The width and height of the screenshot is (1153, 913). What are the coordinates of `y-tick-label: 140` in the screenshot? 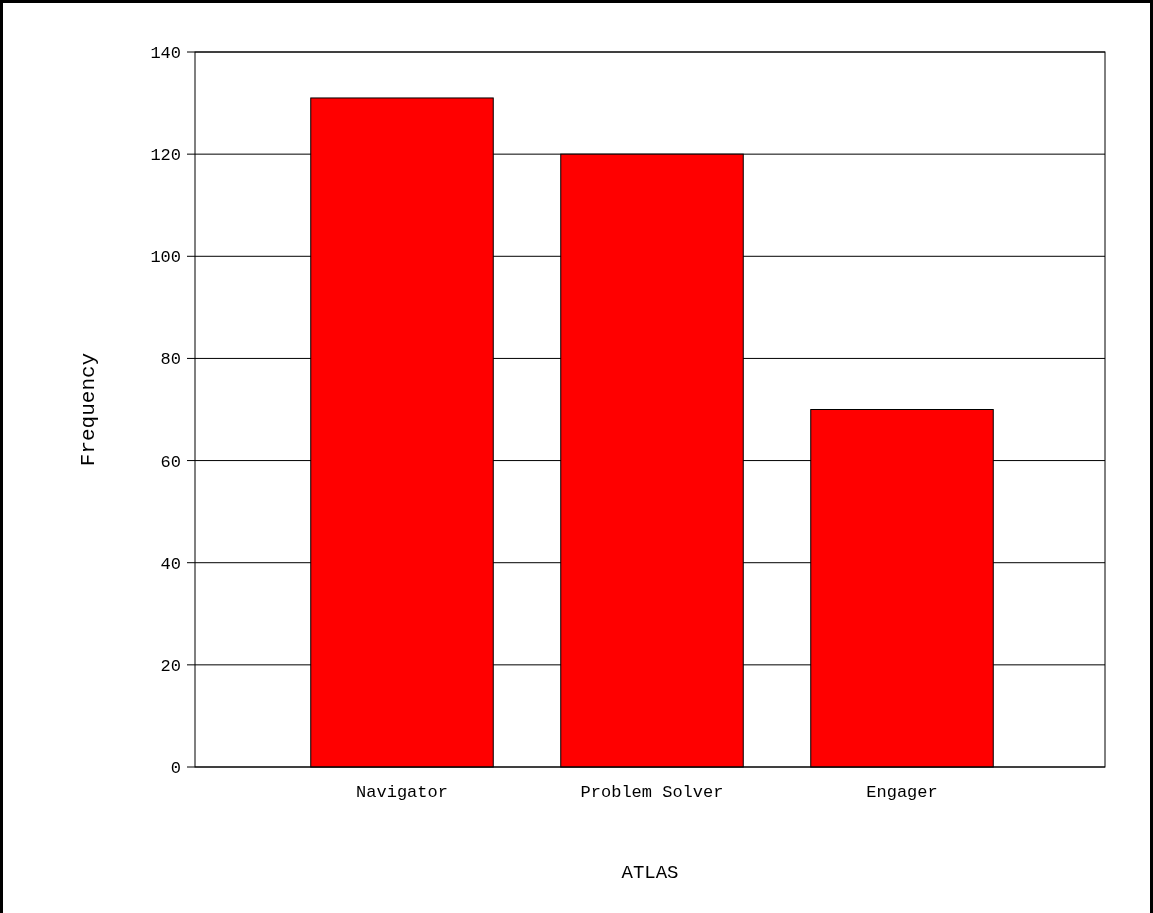 It's located at (165, 53).